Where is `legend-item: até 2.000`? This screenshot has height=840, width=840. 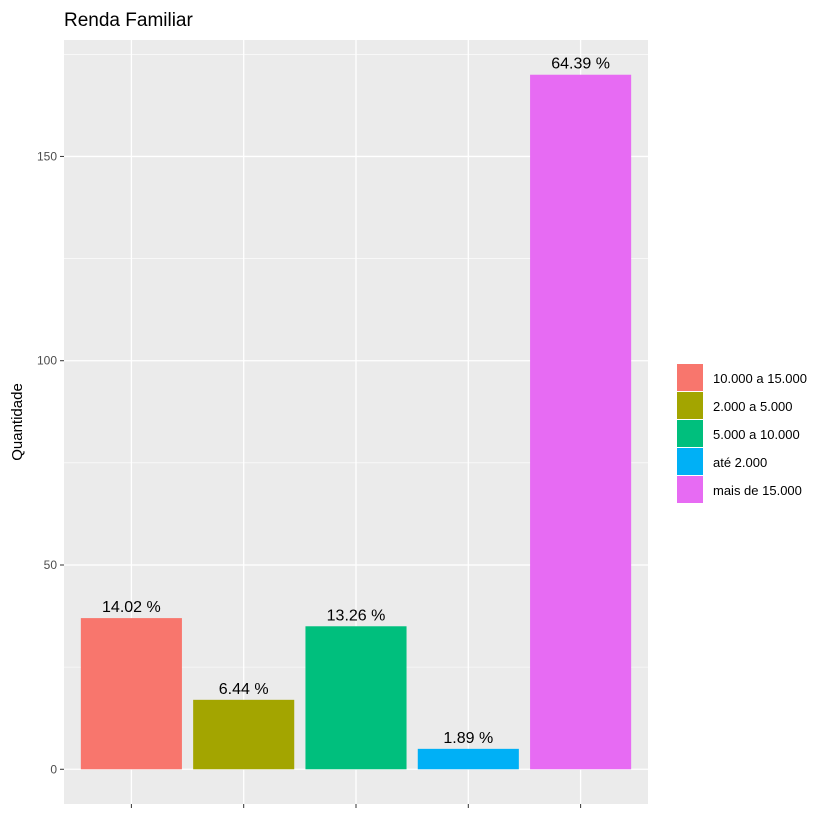
legend-item: até 2.000 is located at coordinates (722, 461).